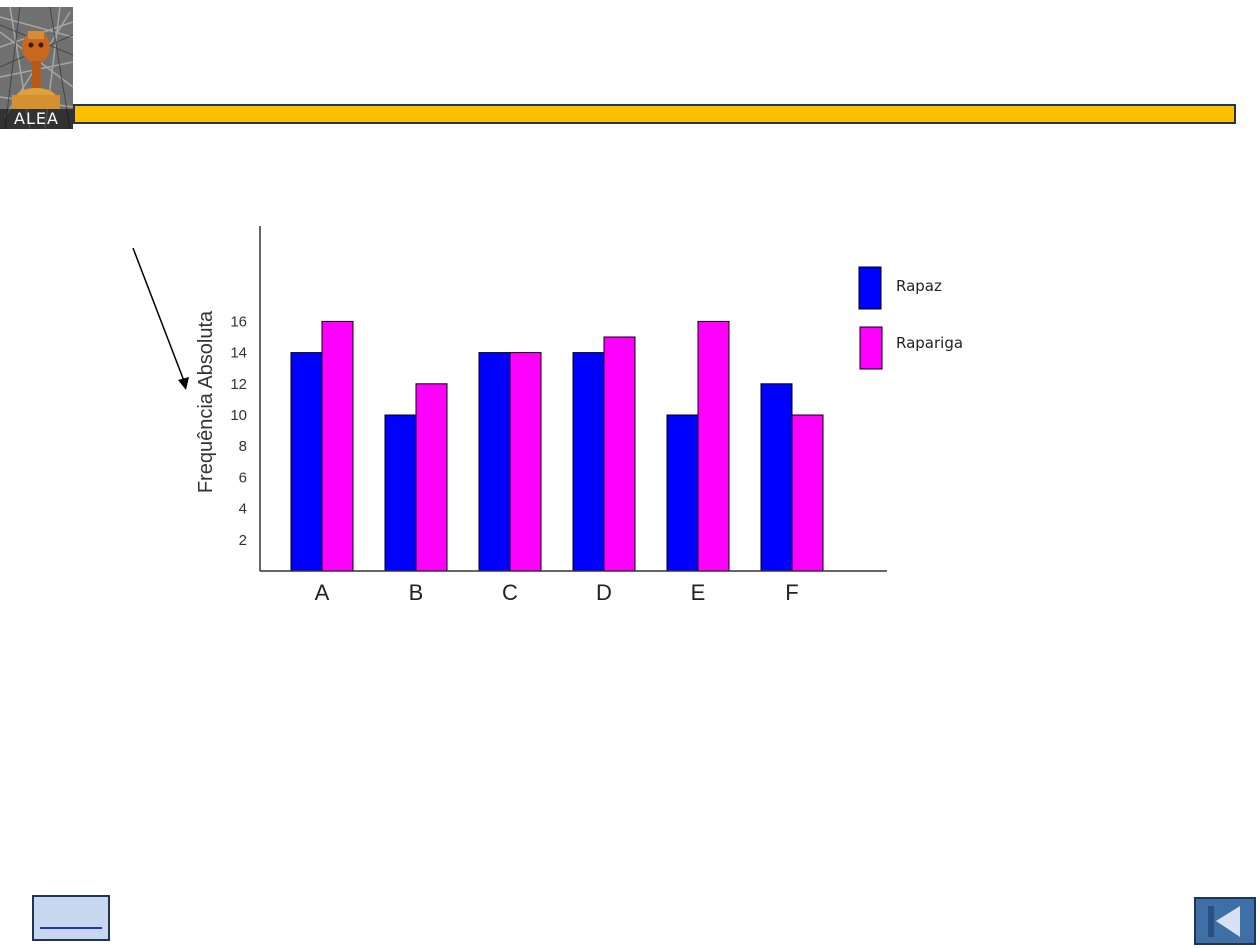  Describe the element at coordinates (698, 592) in the screenshot. I see `x-tick-label: E` at that location.